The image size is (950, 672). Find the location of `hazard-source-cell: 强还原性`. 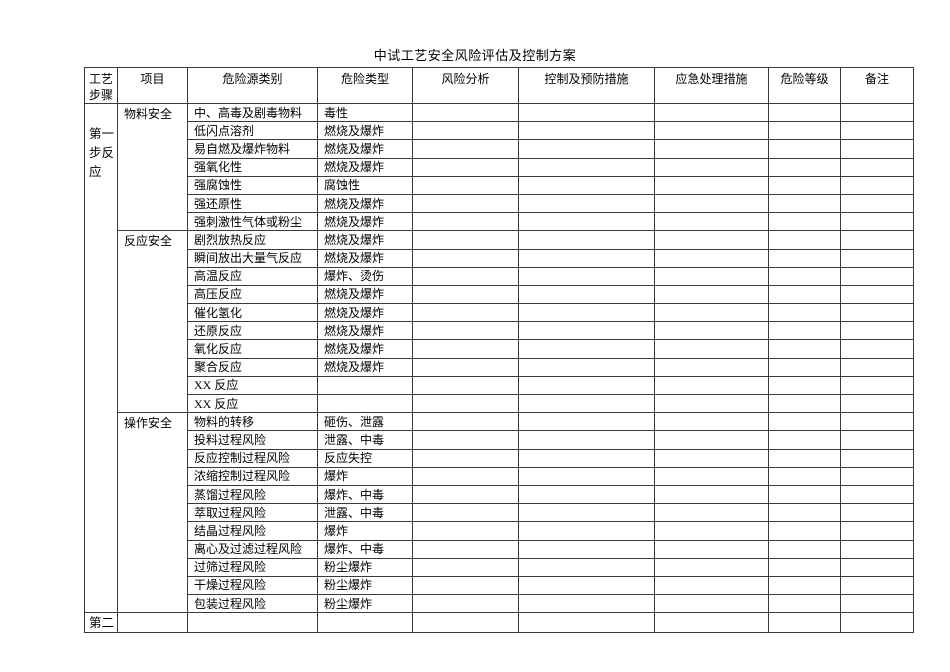

hazard-source-cell: 强还原性 is located at coordinates (252, 203).